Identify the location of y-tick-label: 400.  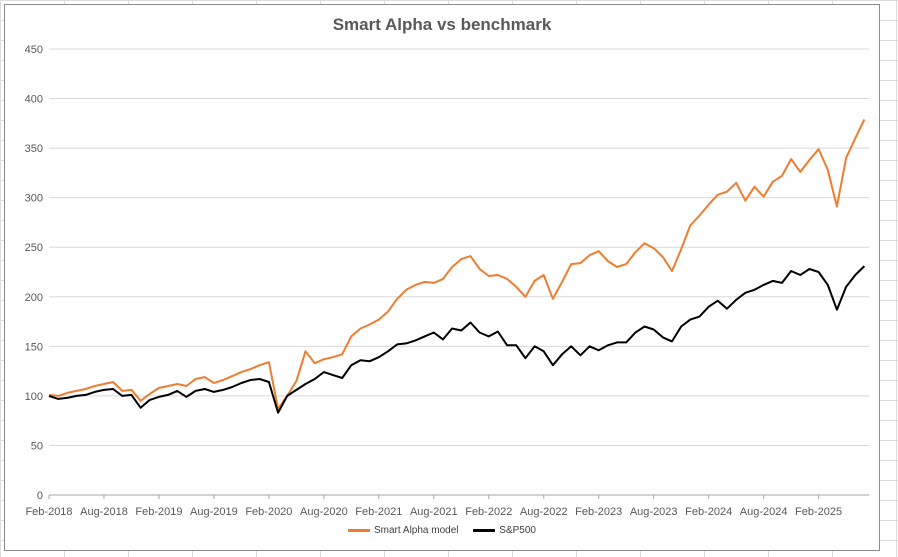
(34, 100).